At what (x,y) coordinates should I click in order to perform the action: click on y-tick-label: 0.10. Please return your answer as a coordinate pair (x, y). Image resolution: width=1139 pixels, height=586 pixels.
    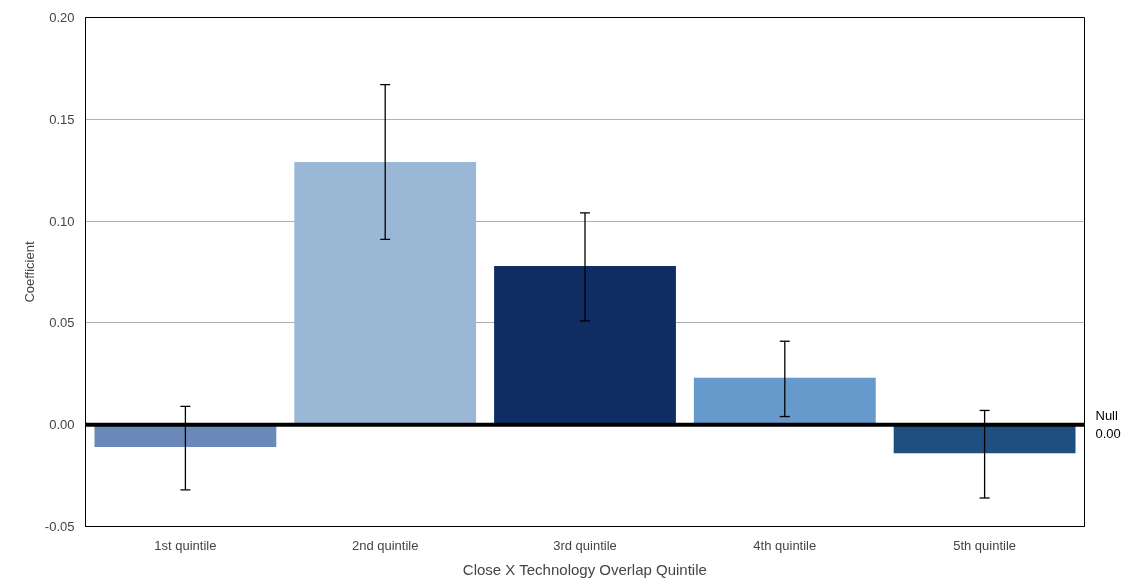
    Looking at the image, I should click on (62, 221).